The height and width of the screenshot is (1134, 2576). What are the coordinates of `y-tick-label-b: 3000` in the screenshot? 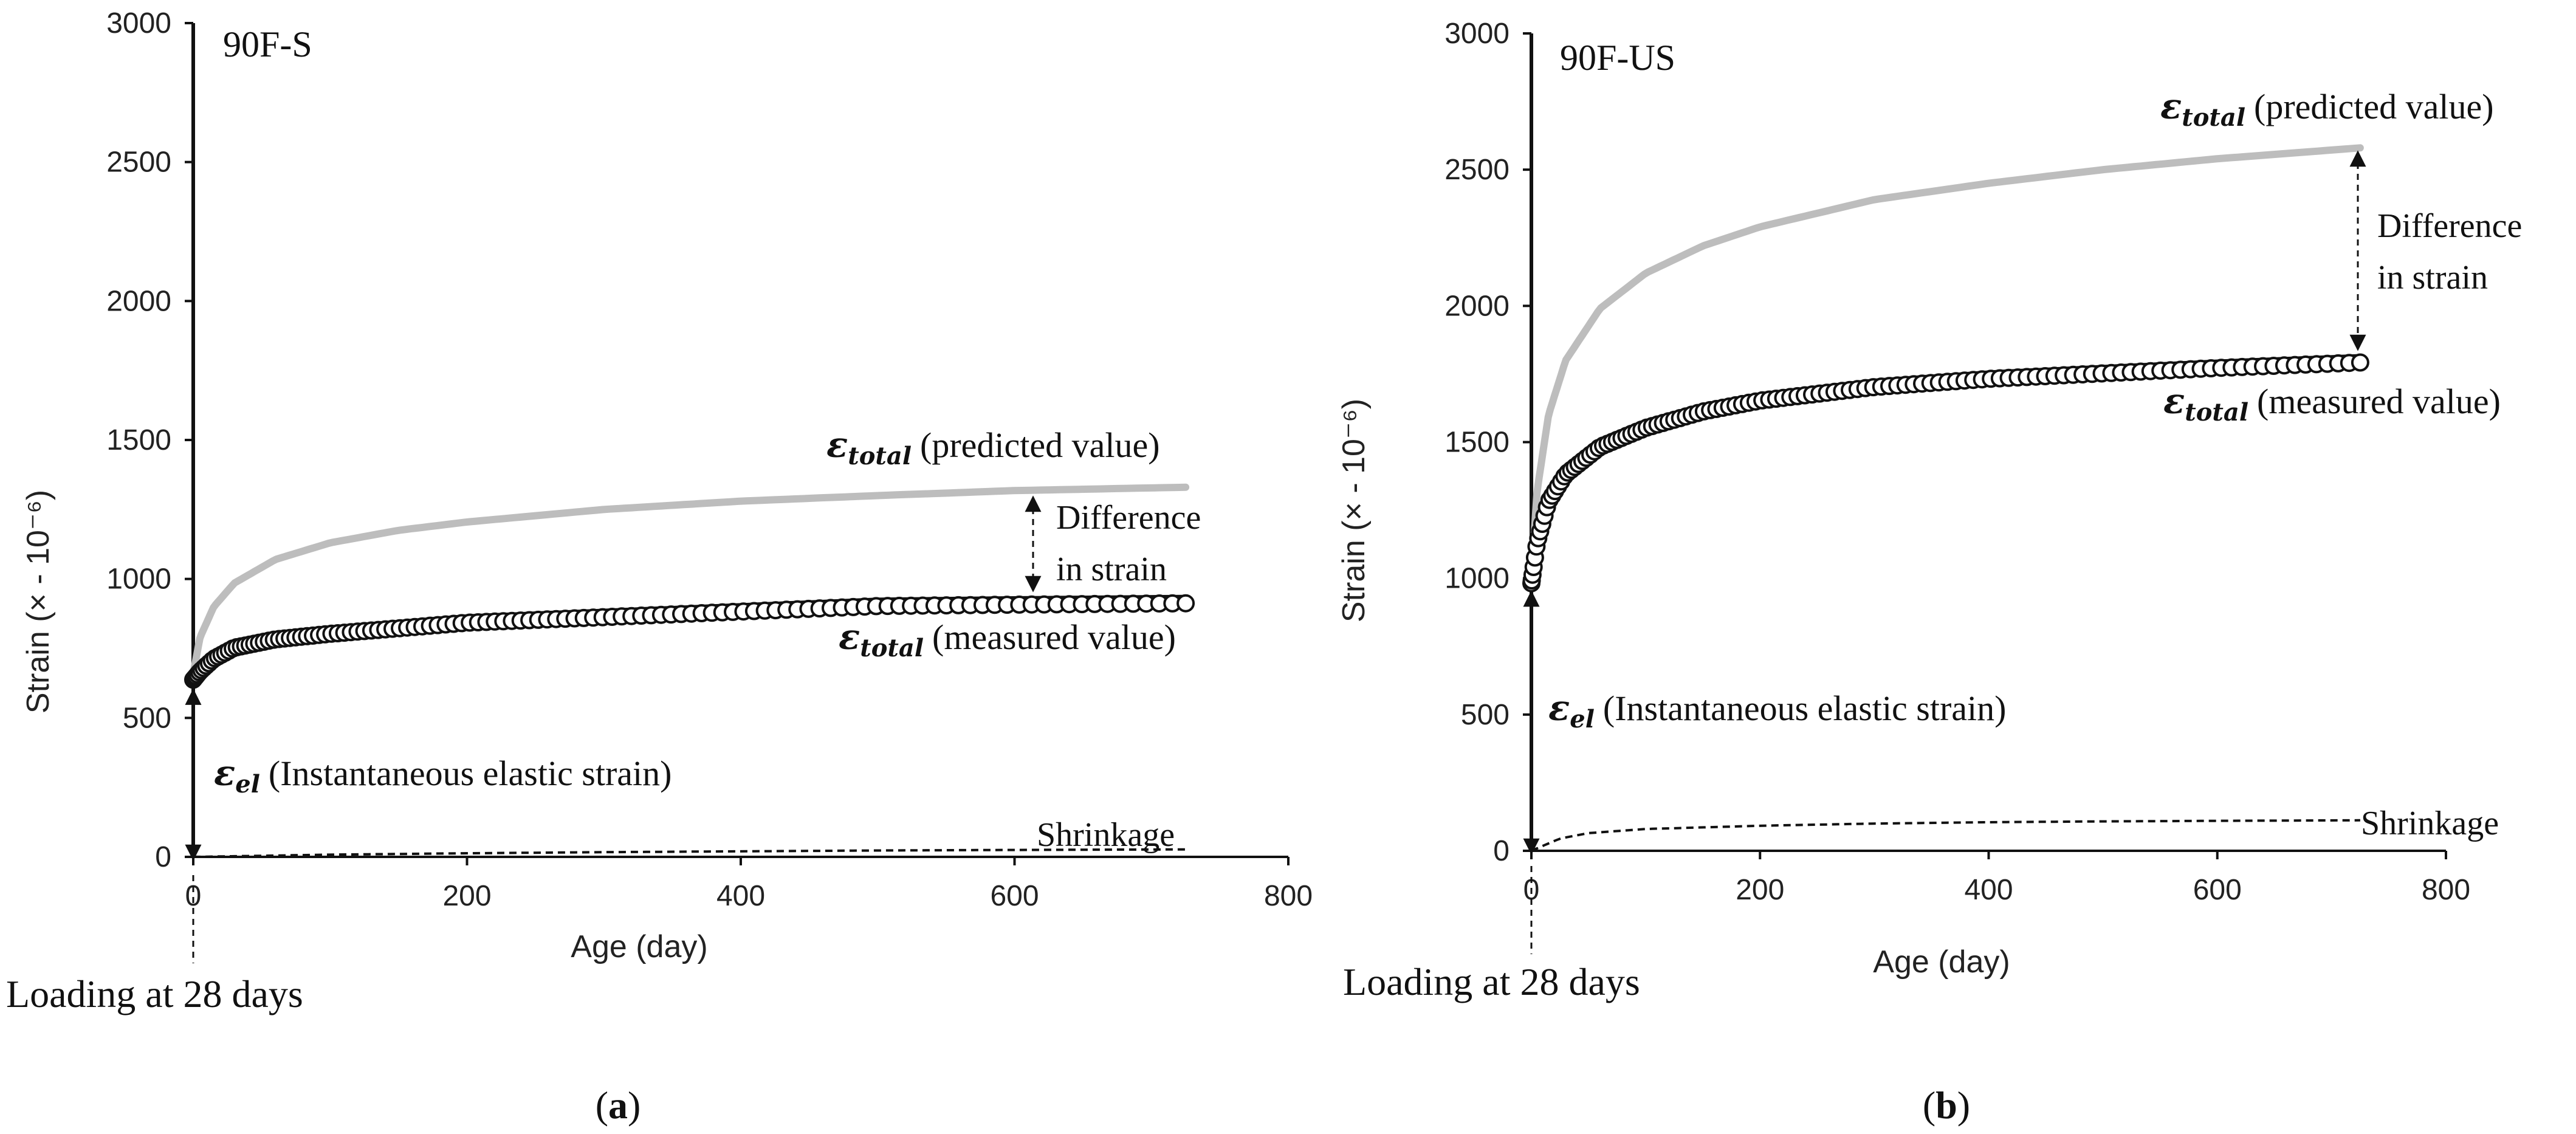 It's located at (1477, 34).